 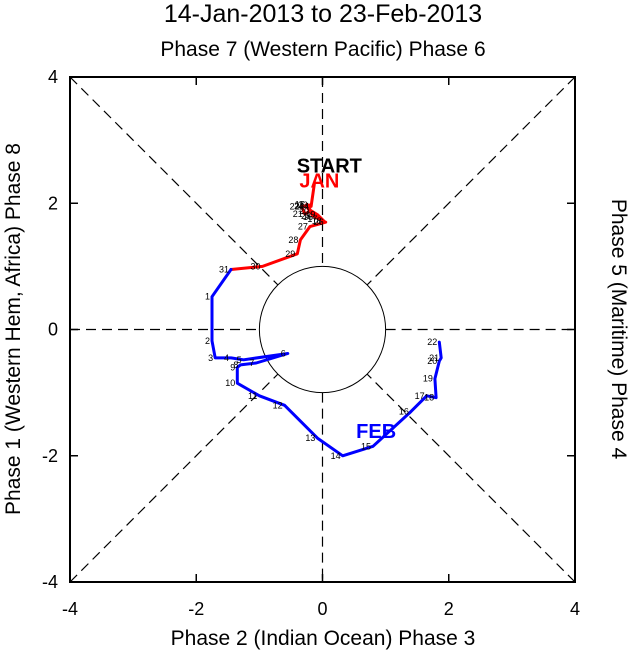 I want to click on day-label: 26, so click(x=319, y=222).